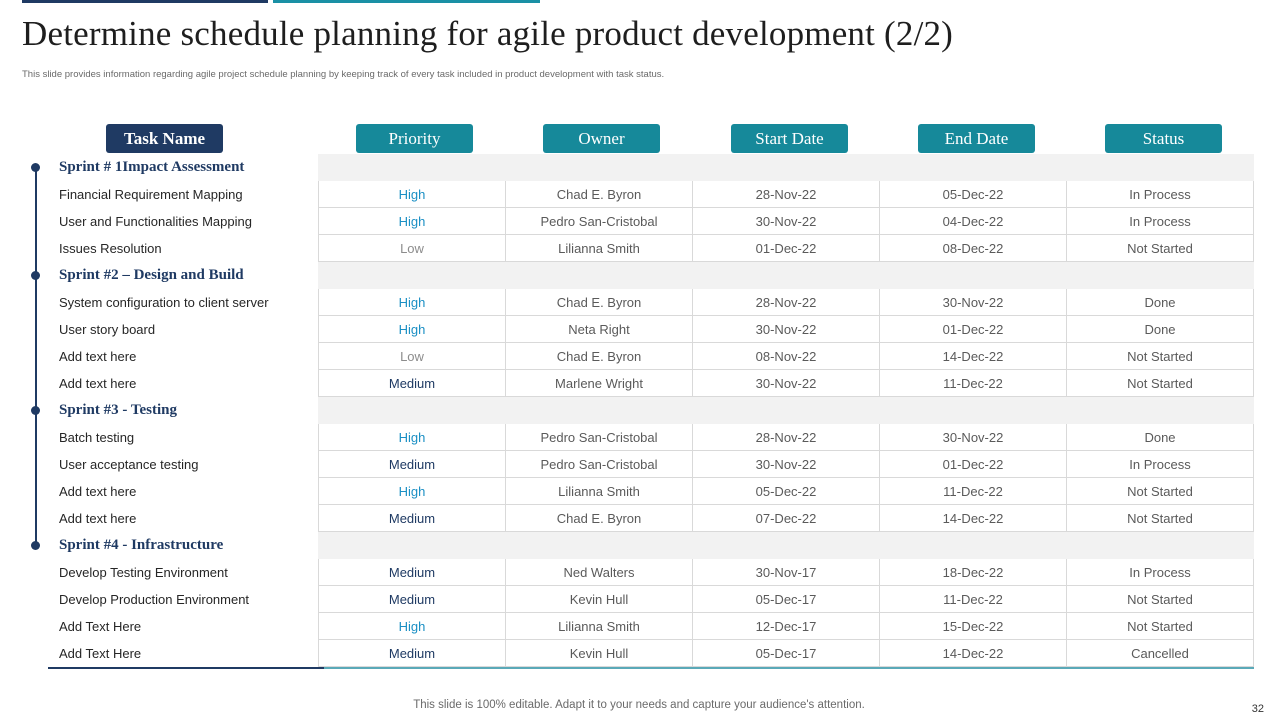 Image resolution: width=1280 pixels, height=720 pixels. What do you see at coordinates (972, 572) in the screenshot?
I see `end-date-cell: 18-Dec-22` at bounding box center [972, 572].